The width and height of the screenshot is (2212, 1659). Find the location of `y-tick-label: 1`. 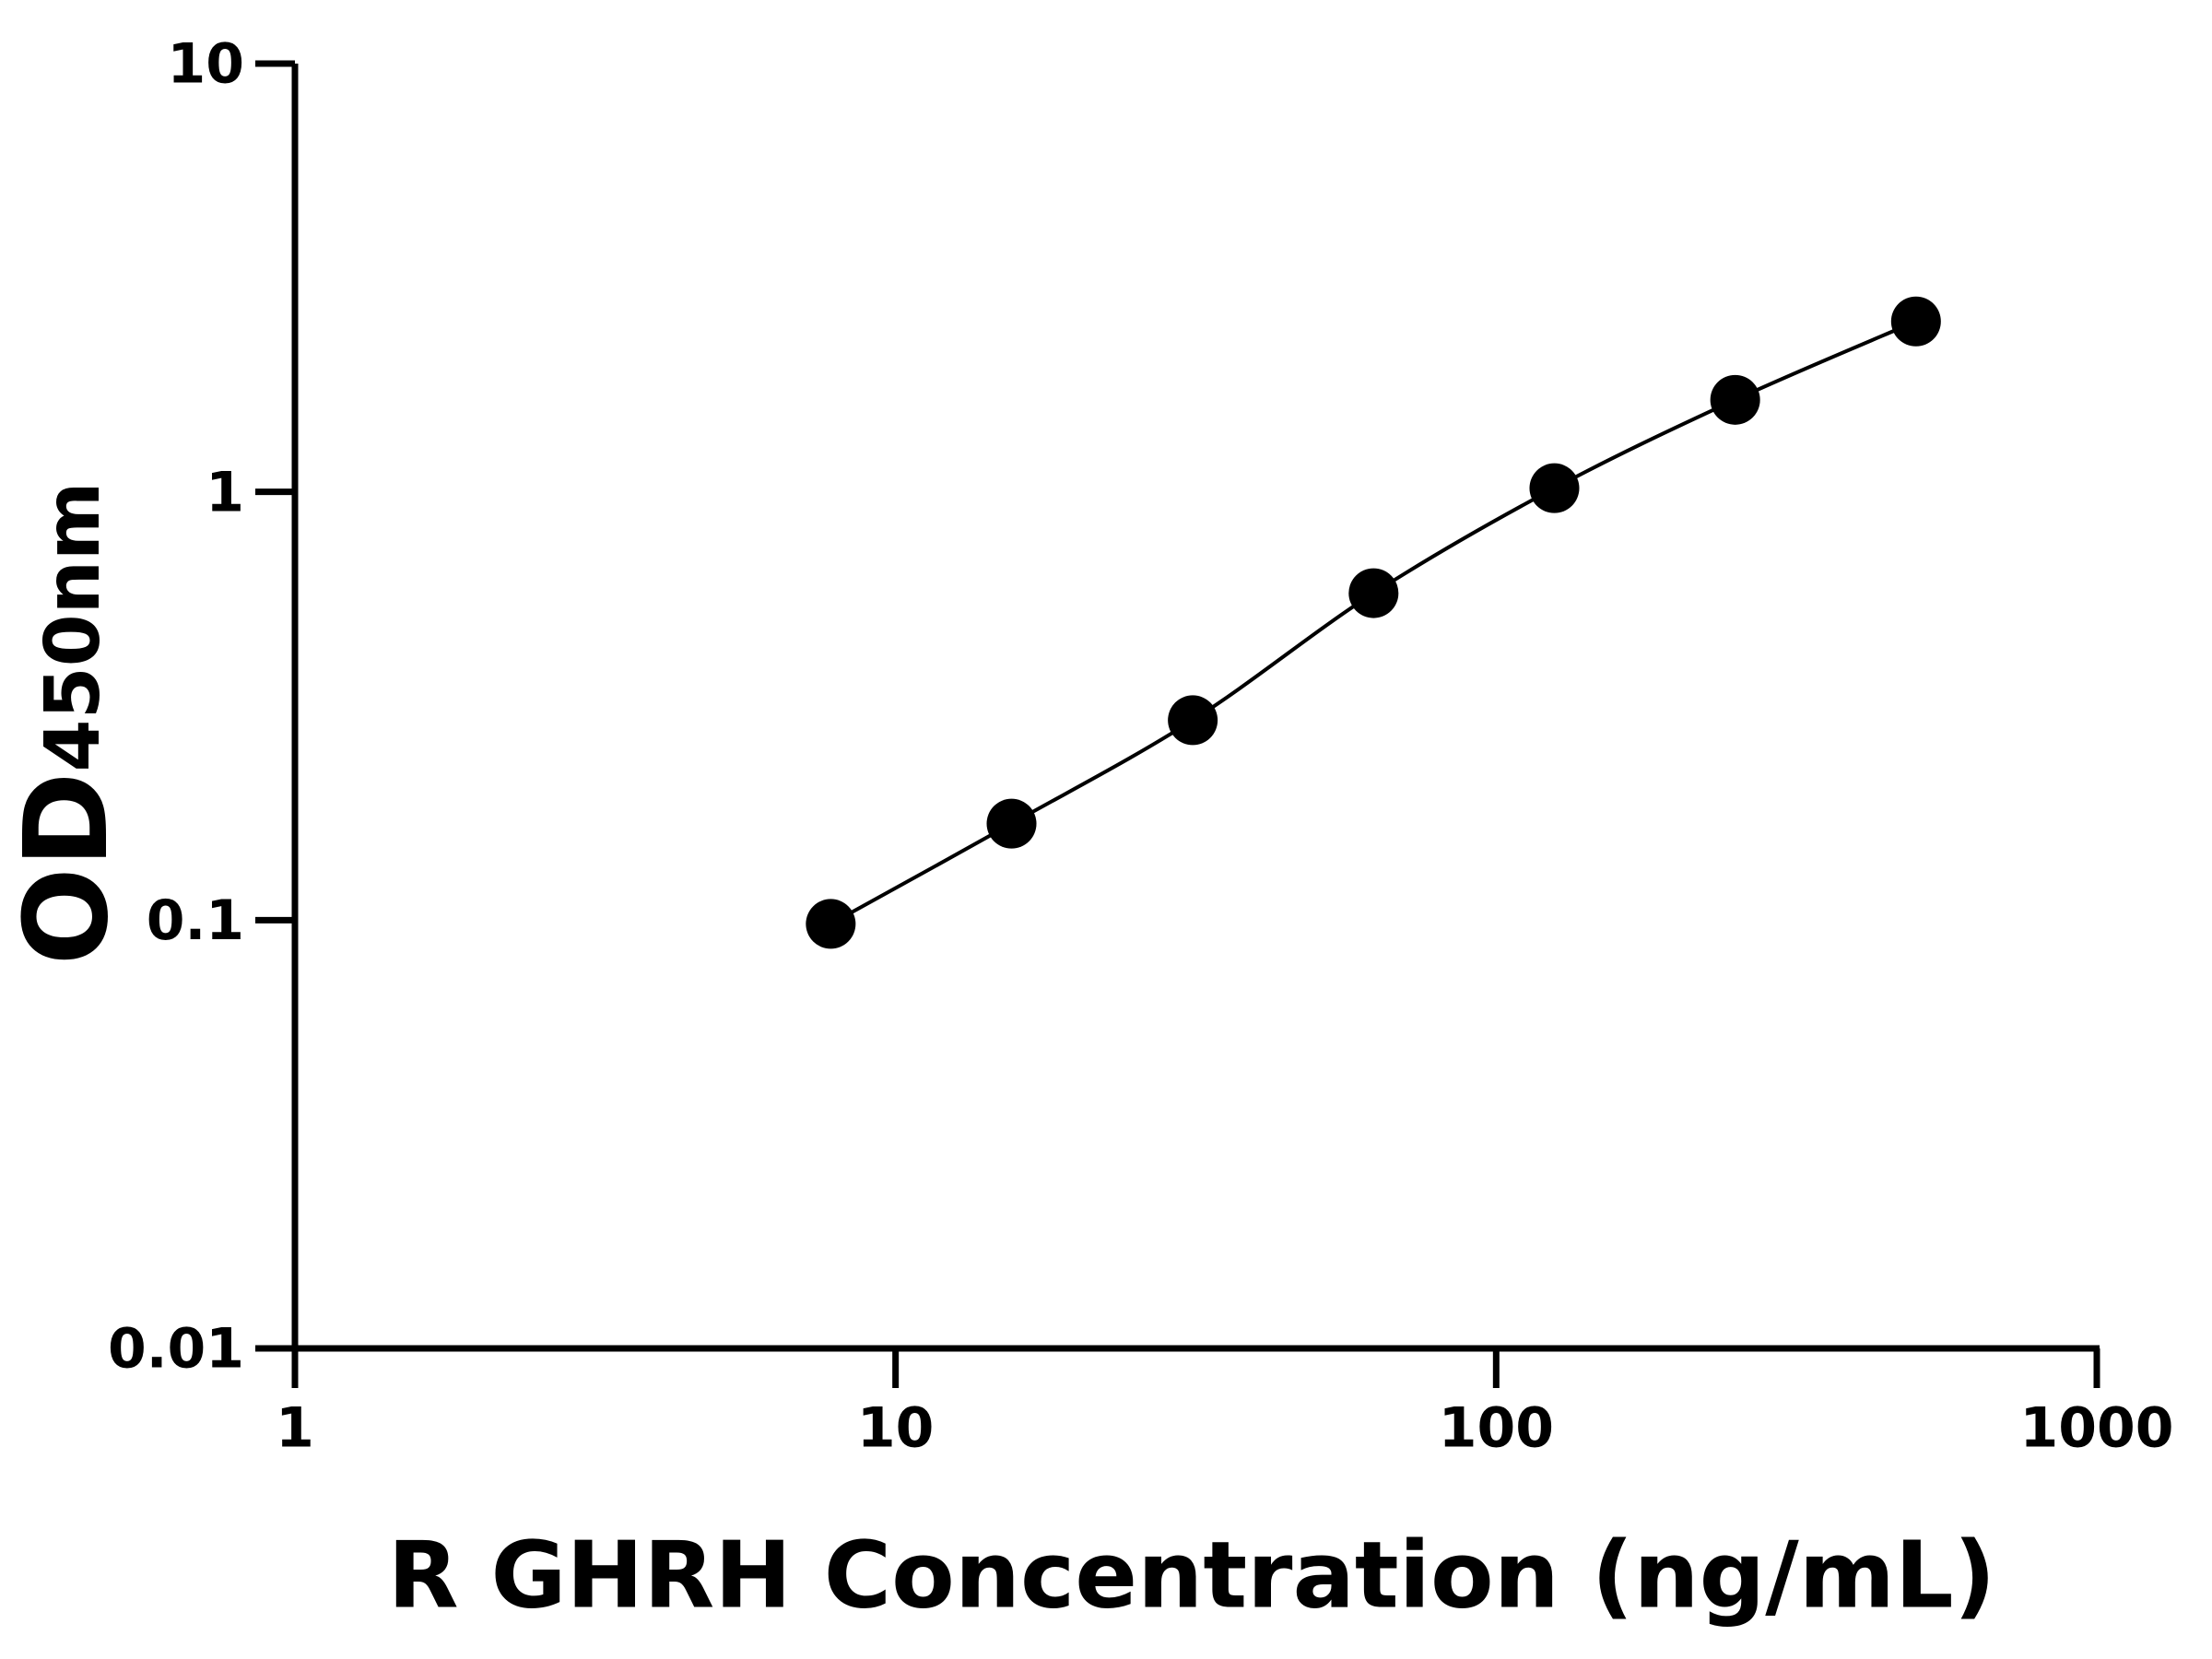

y-tick-label: 1 is located at coordinates (225, 492).